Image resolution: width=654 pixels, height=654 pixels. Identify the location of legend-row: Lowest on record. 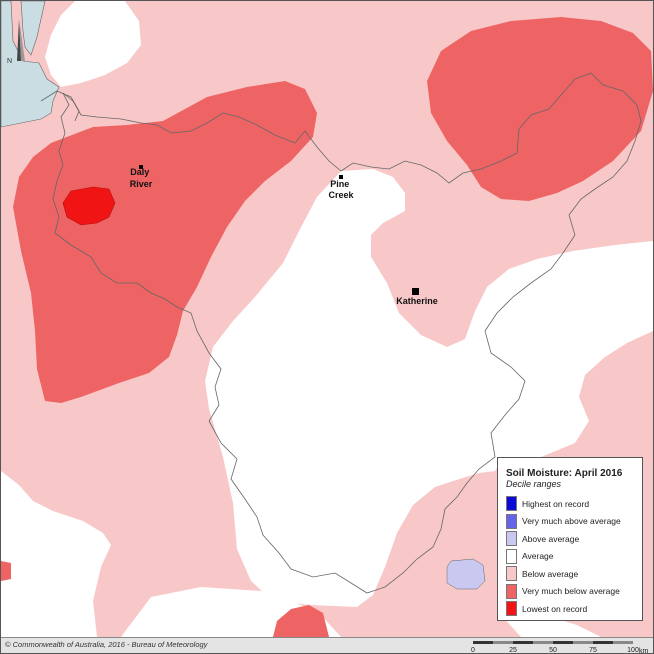
(570, 609).